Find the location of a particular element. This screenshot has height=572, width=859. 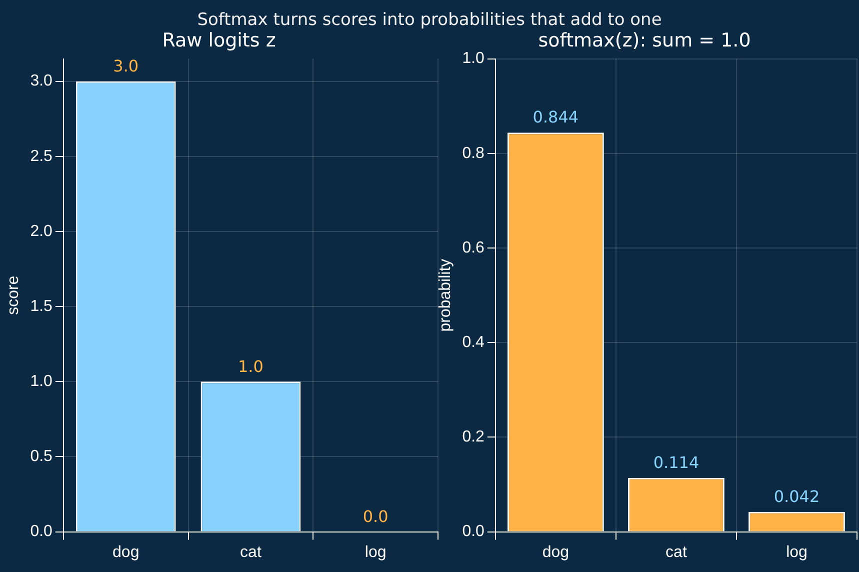

data-label: 0.042 is located at coordinates (797, 496).